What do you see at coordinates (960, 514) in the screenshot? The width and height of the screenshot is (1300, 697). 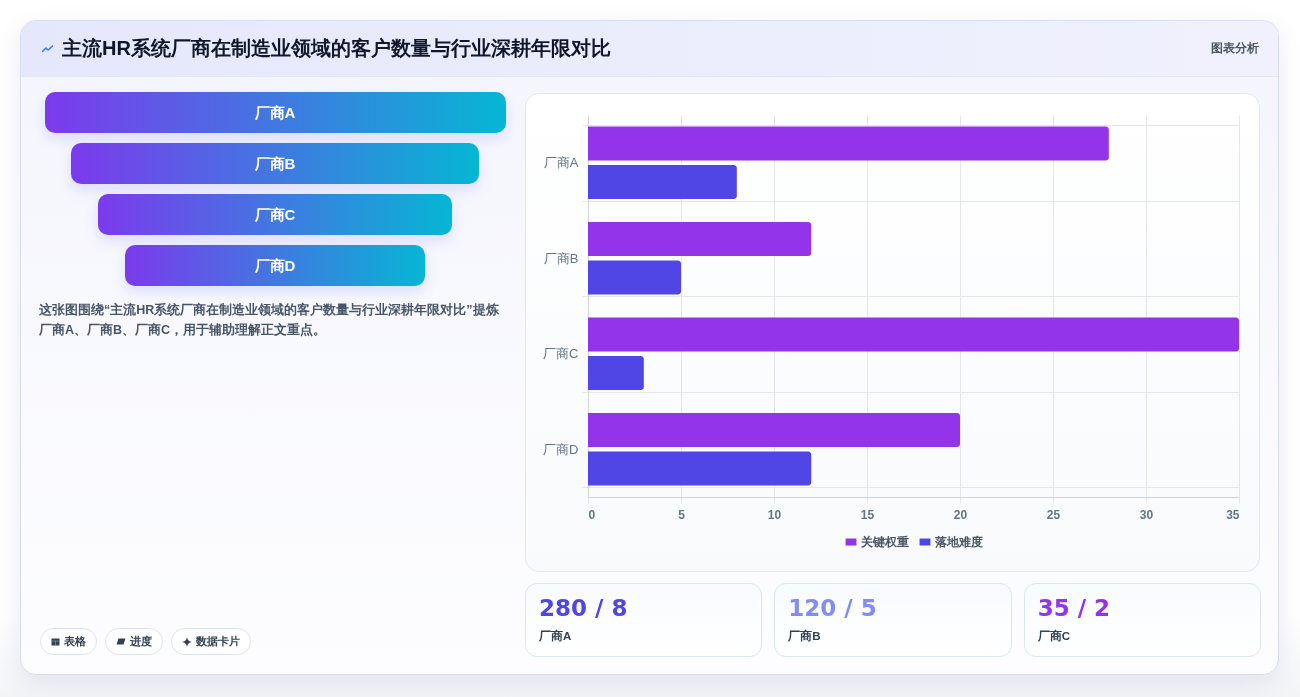 I see `x-tick-label: 20` at bounding box center [960, 514].